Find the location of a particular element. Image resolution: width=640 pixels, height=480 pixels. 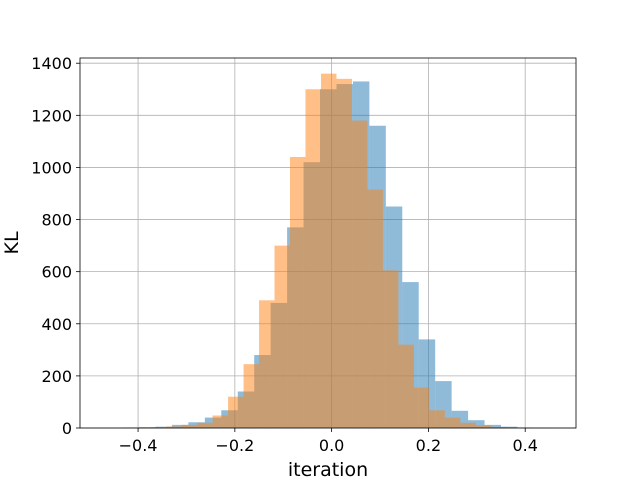

x-tick-label: 0.0 is located at coordinates (331, 445).